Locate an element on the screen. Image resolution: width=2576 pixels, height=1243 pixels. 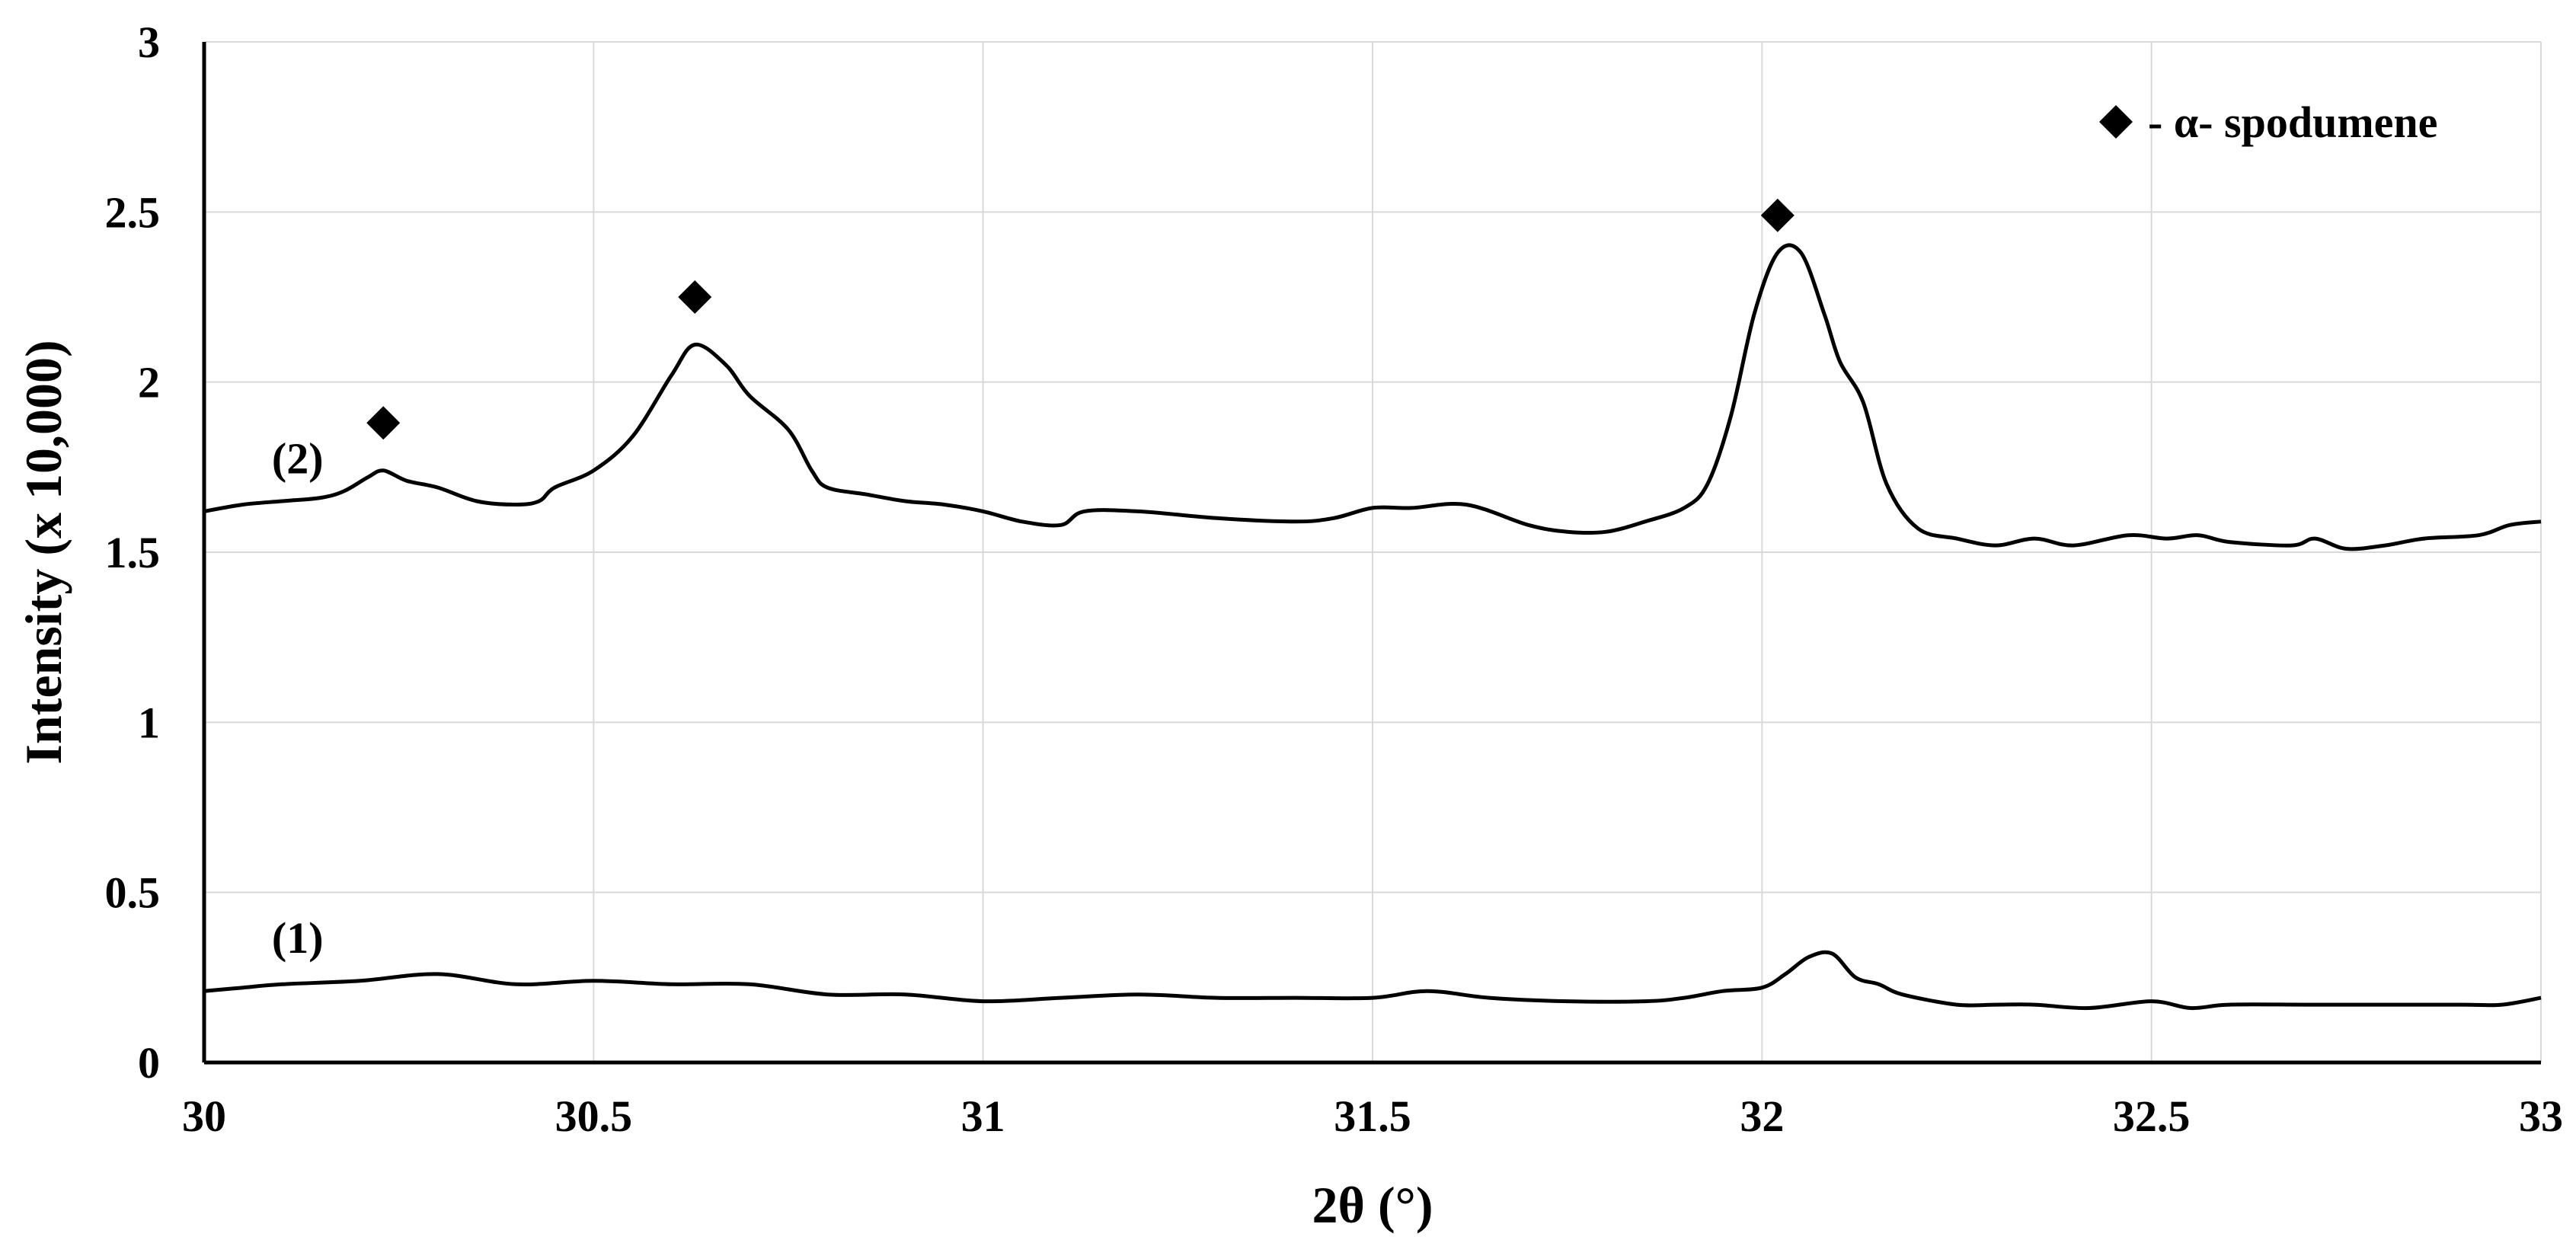
y-tick-label: 0 is located at coordinates (149, 1063).